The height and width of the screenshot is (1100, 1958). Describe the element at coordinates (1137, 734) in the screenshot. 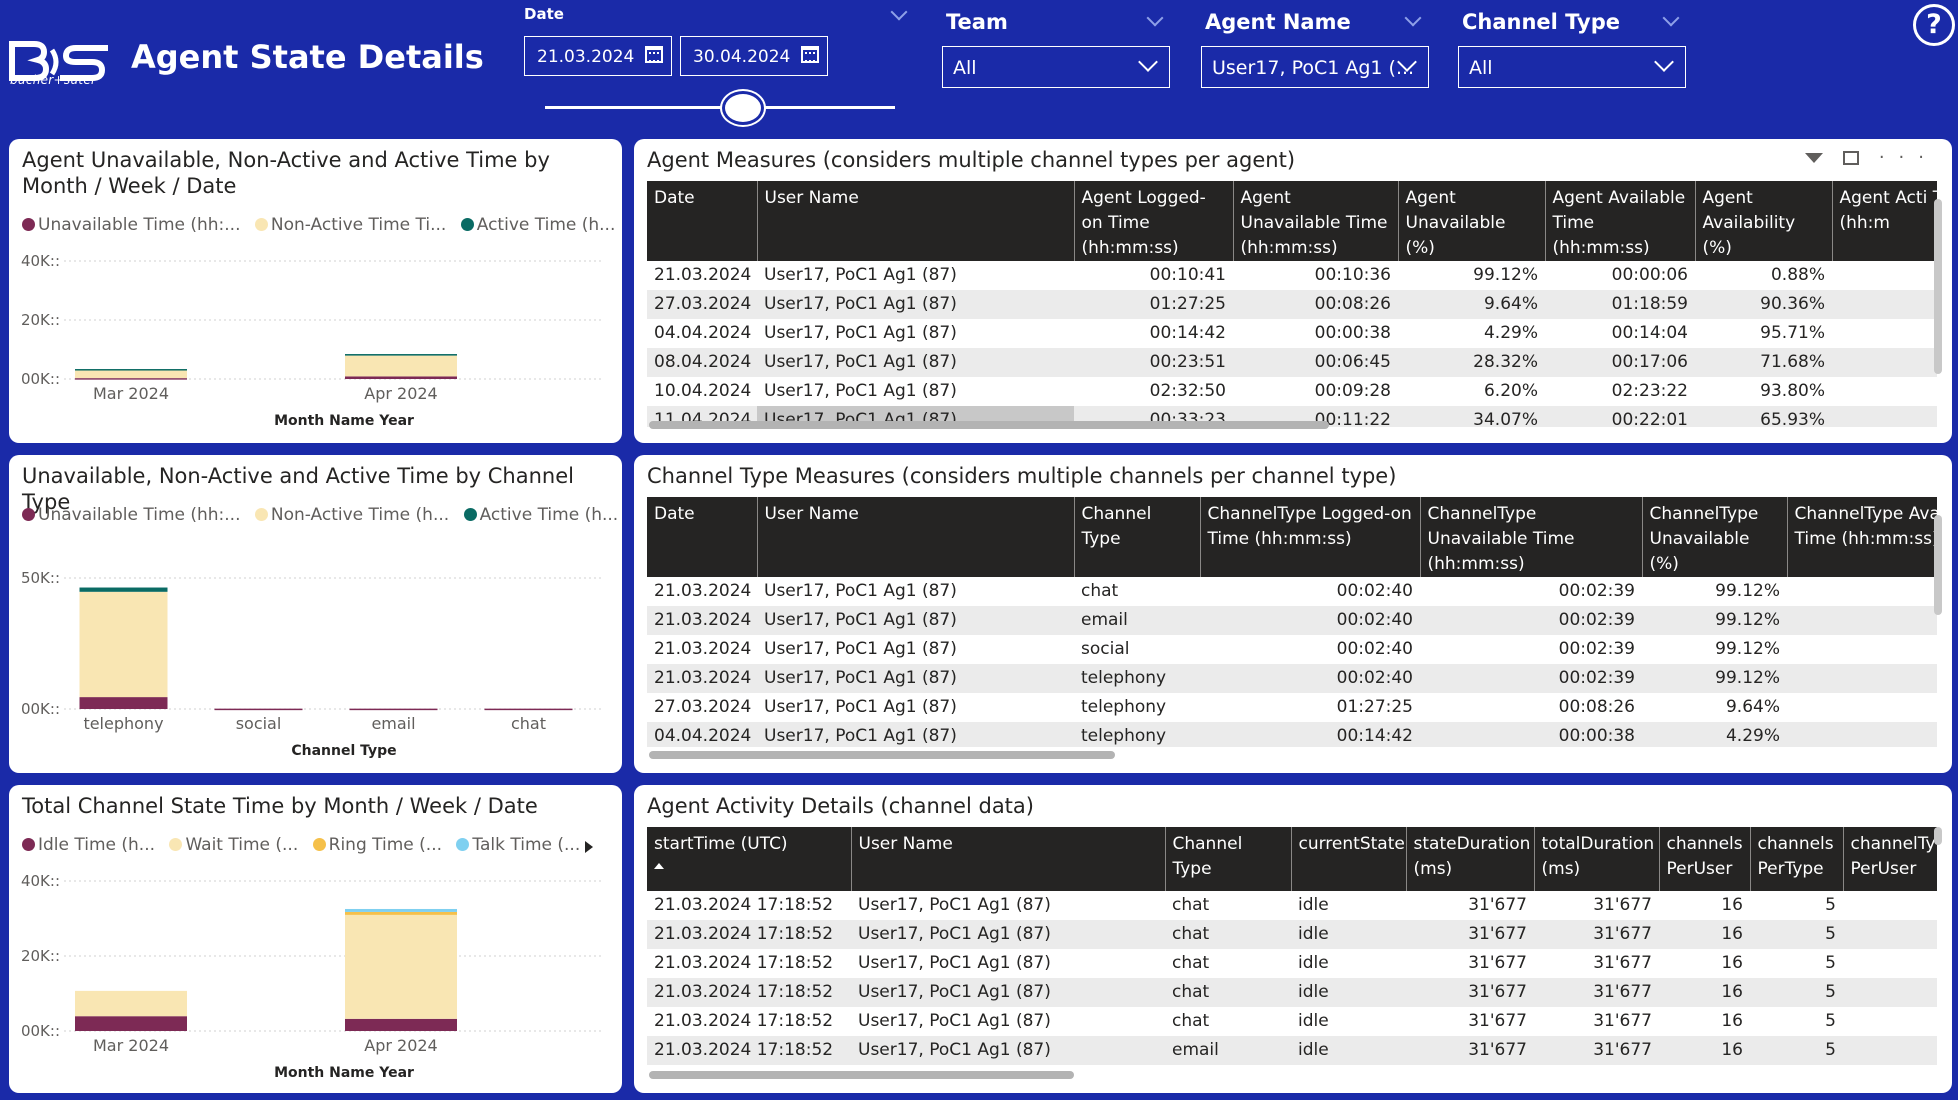

I see `table-cell: telephony` at that location.